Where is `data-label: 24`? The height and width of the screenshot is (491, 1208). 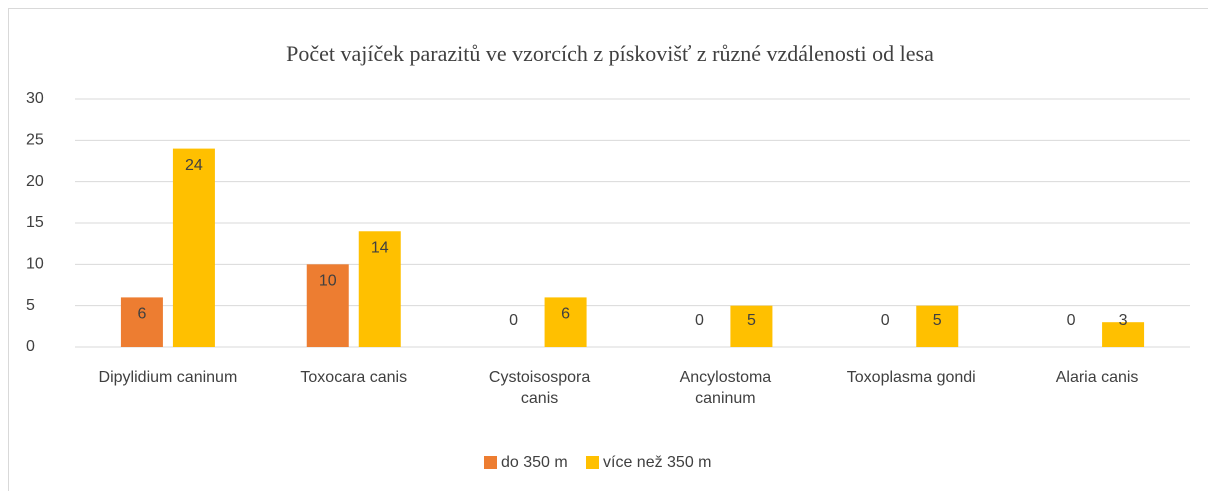
data-label: 24 is located at coordinates (194, 165).